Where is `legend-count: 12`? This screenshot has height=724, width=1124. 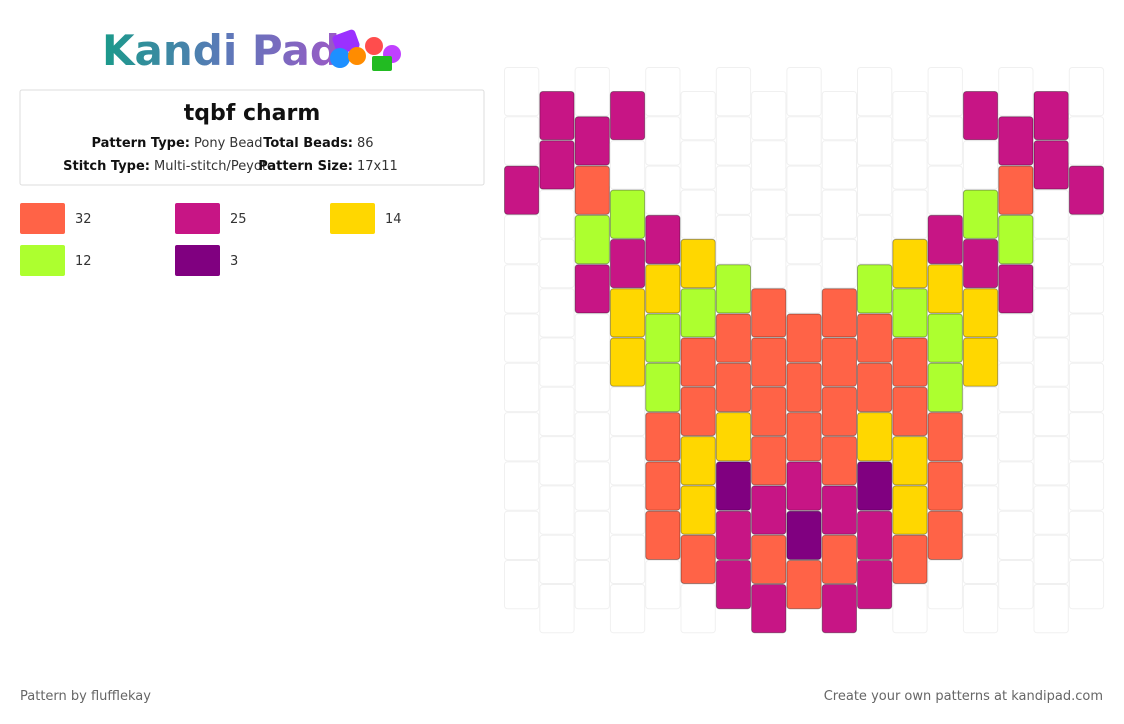 legend-count: 12 is located at coordinates (83, 261).